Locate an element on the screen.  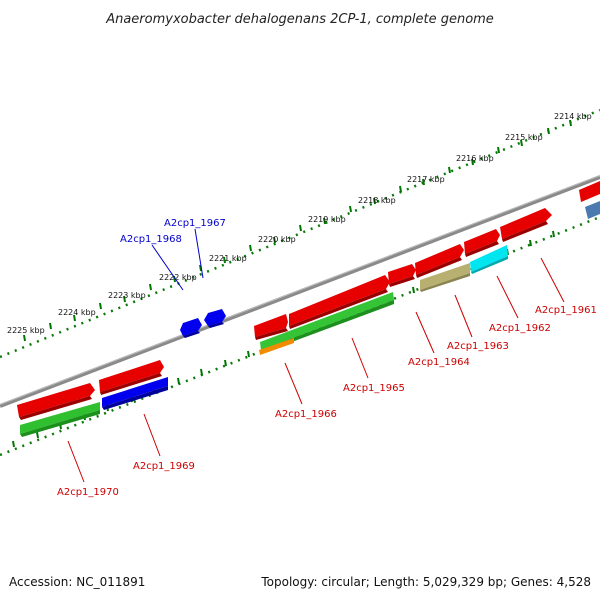
gene-arrow-1967-shade is located at coordinates (216, 325).